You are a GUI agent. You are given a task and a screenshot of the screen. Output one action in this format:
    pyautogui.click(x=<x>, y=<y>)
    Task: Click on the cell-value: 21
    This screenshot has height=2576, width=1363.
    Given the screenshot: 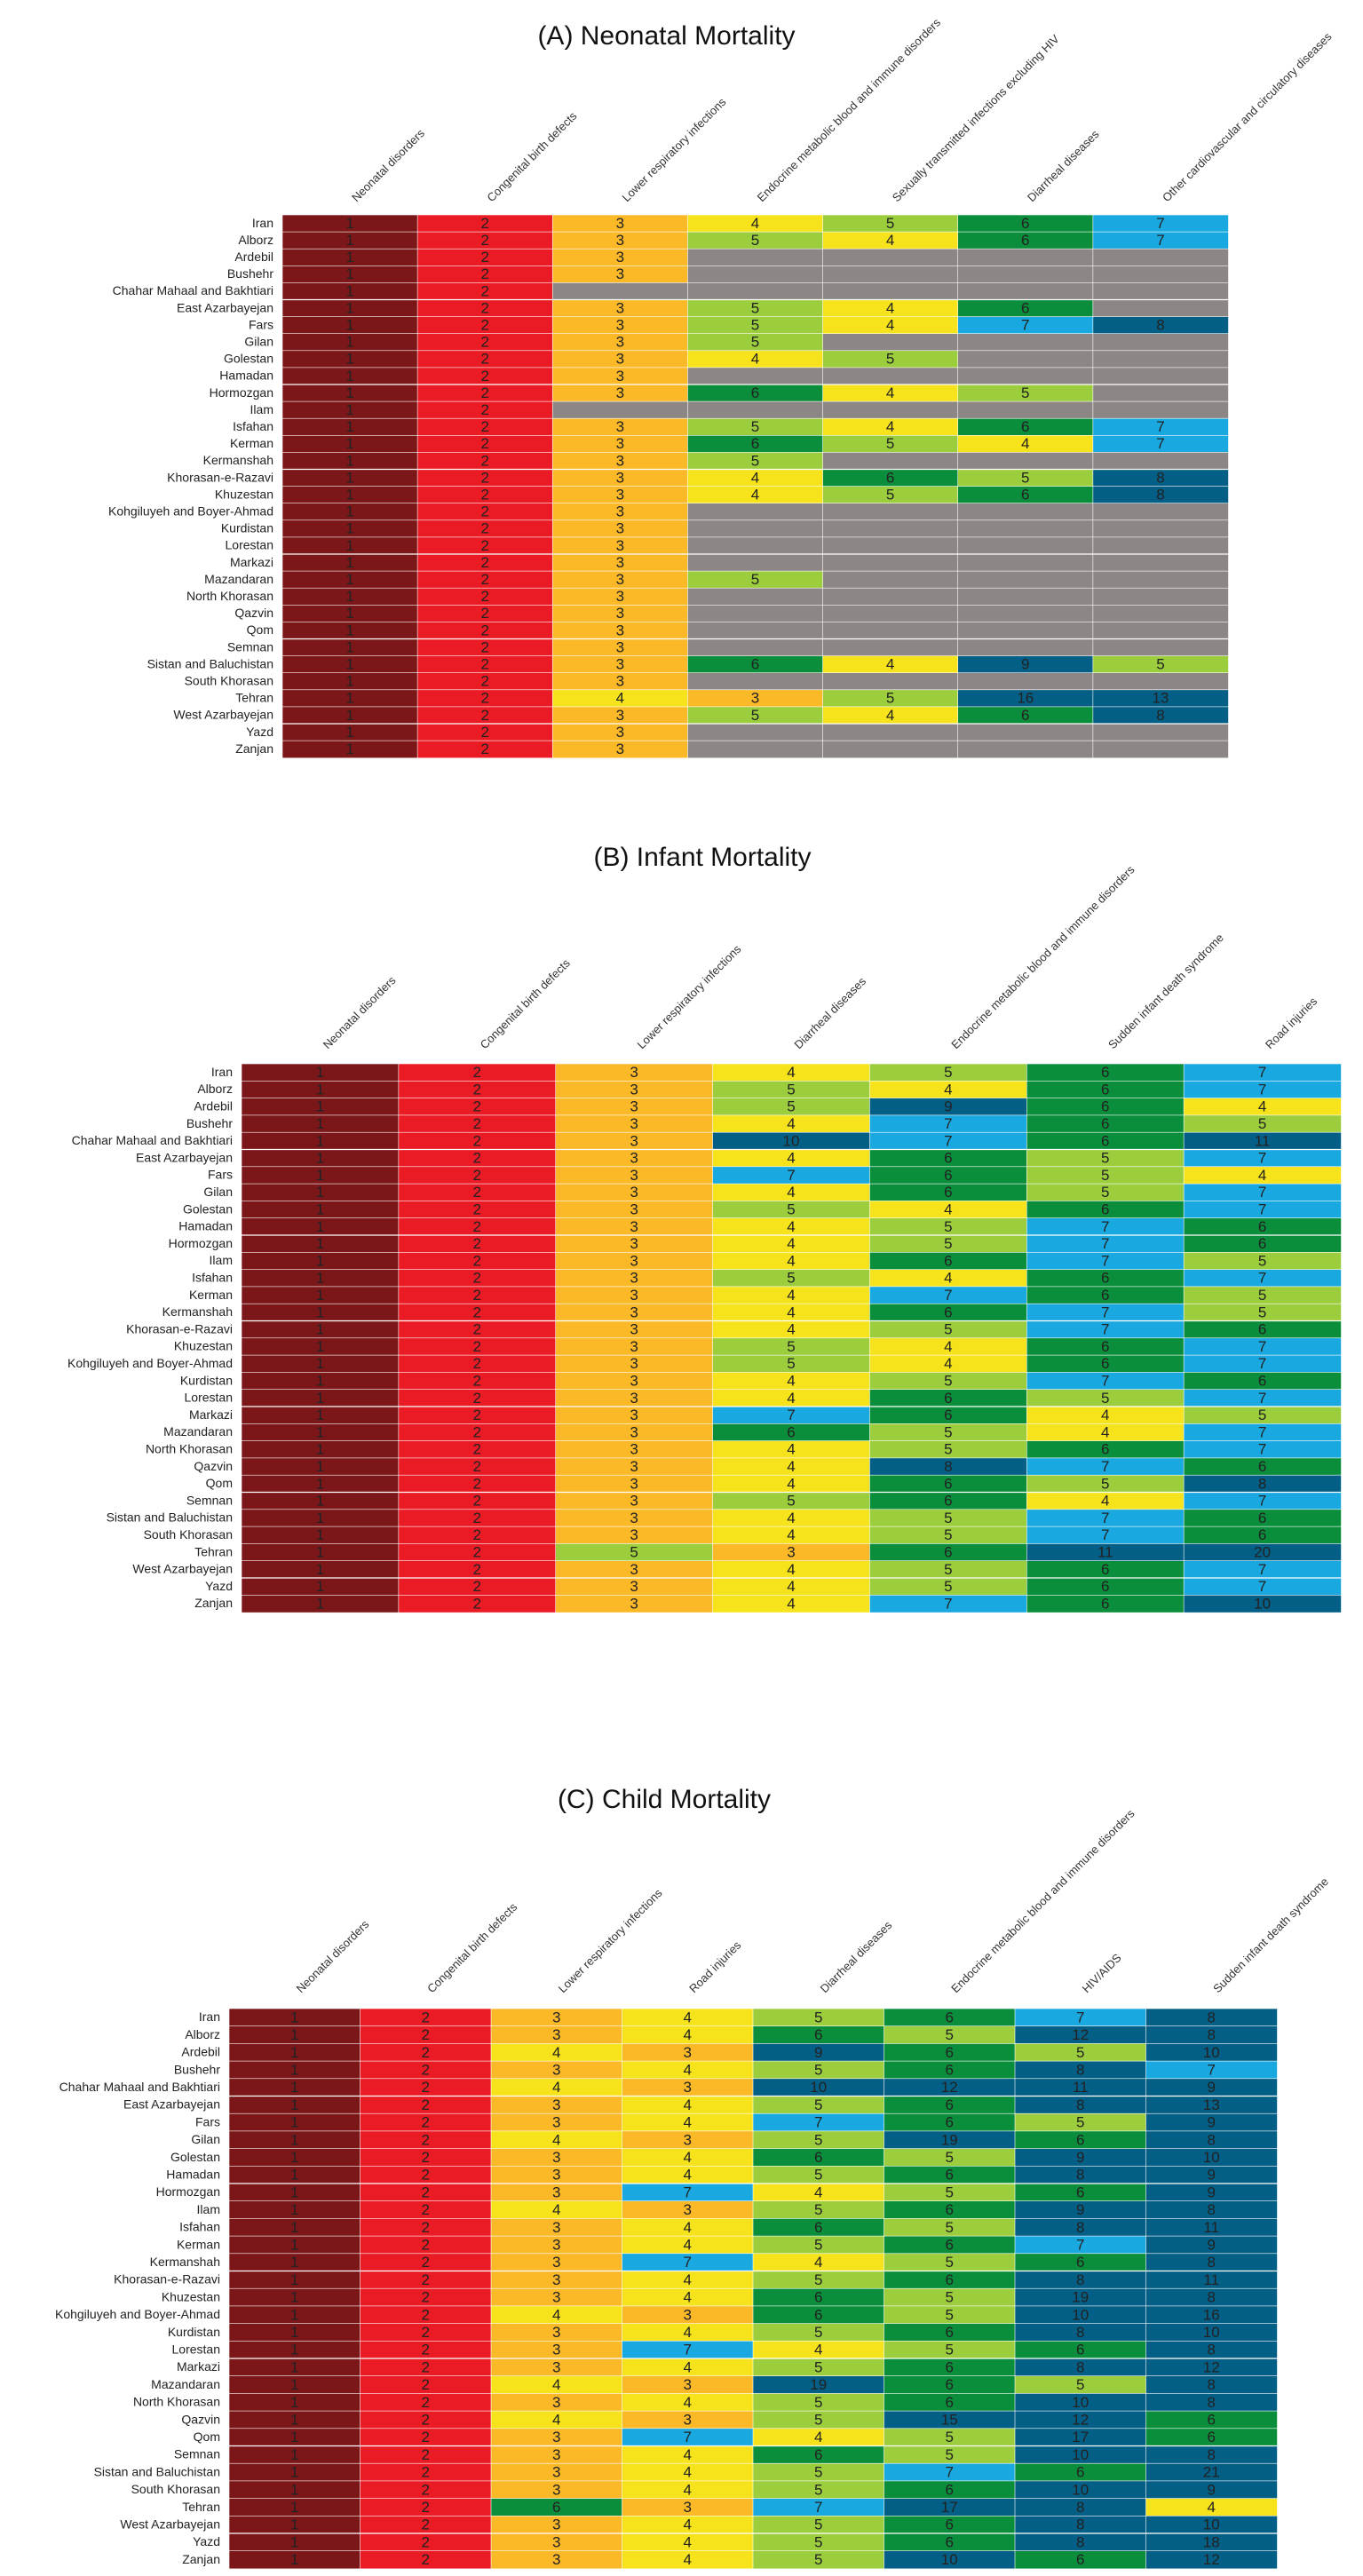 What is the action you would take?
    pyautogui.click(x=1211, y=2473)
    